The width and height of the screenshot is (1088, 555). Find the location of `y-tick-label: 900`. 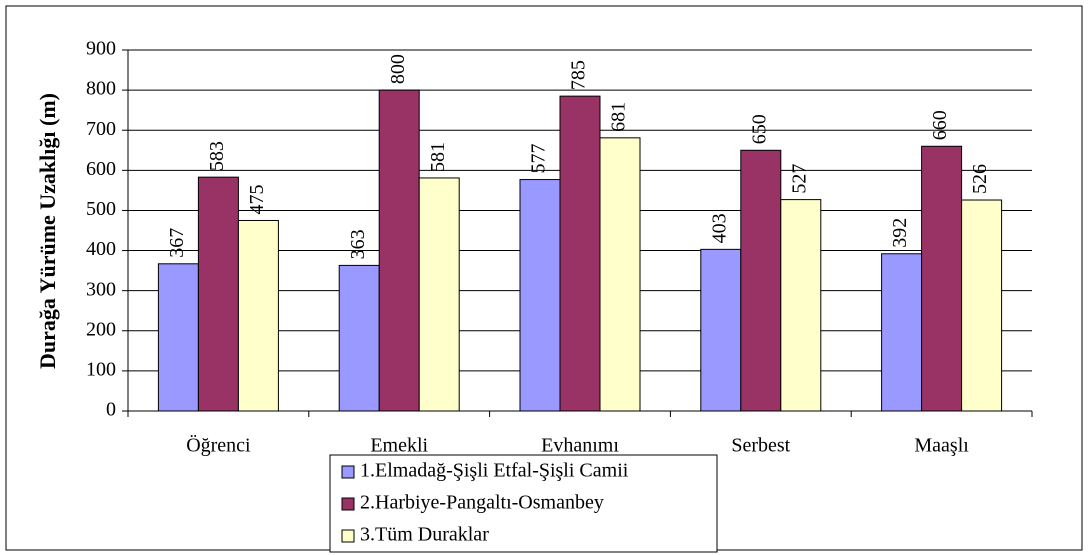

y-tick-label: 900 is located at coordinates (101, 49).